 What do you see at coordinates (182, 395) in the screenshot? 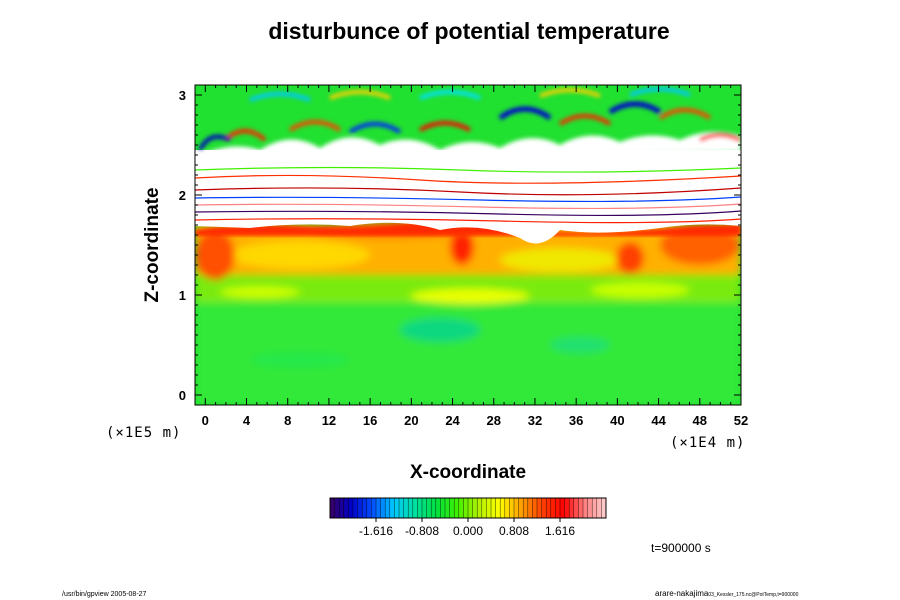
I see `y-tick-label: 0` at bounding box center [182, 395].